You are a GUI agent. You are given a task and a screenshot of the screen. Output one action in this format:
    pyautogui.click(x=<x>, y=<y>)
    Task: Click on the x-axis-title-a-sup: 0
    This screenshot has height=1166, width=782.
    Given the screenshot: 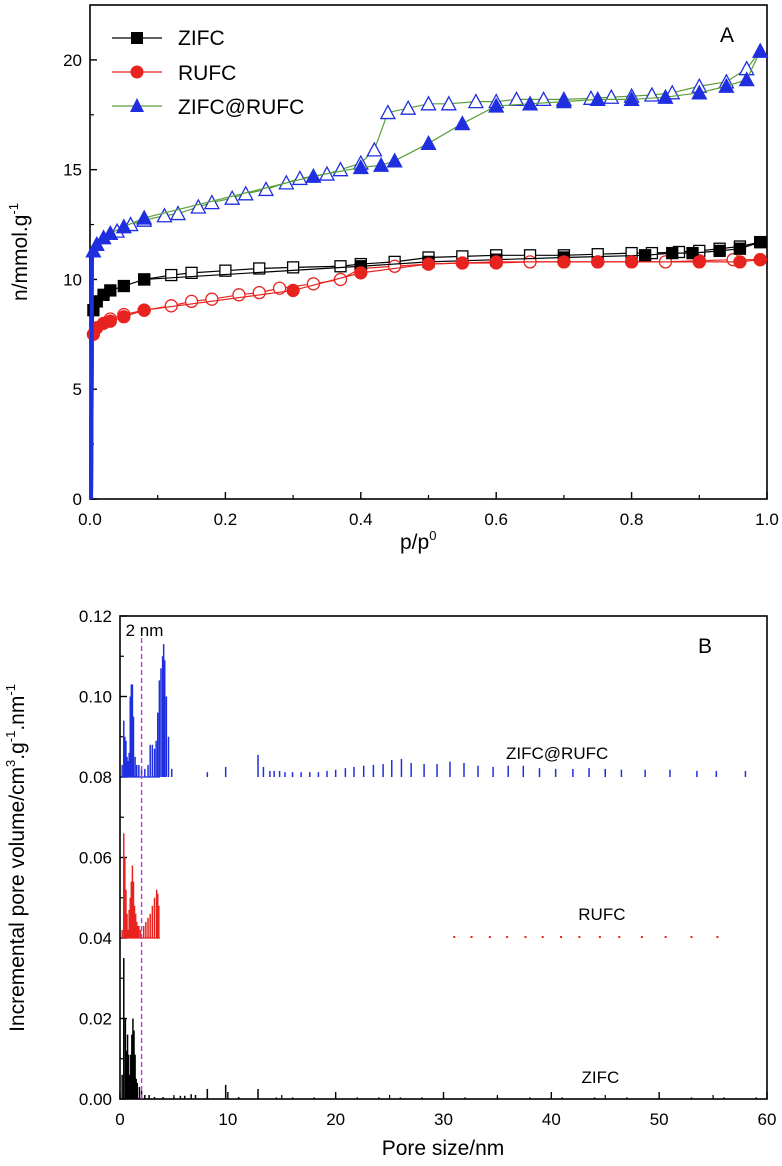 What is the action you would take?
    pyautogui.click(x=432, y=535)
    